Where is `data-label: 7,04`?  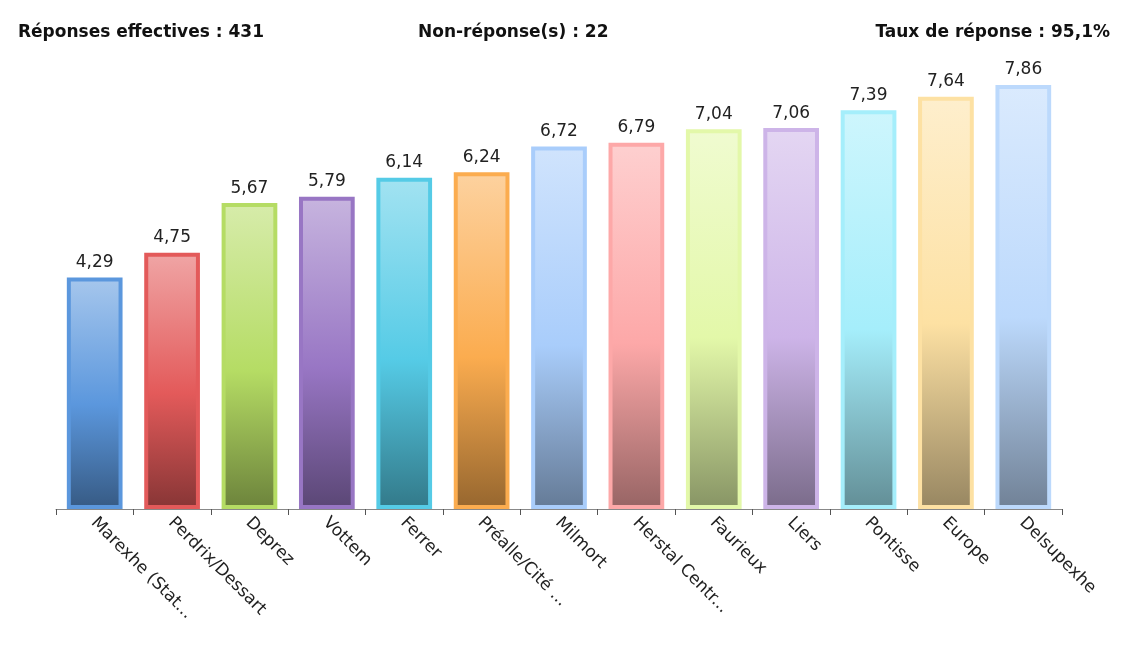 data-label: 7,04 is located at coordinates (713, 112).